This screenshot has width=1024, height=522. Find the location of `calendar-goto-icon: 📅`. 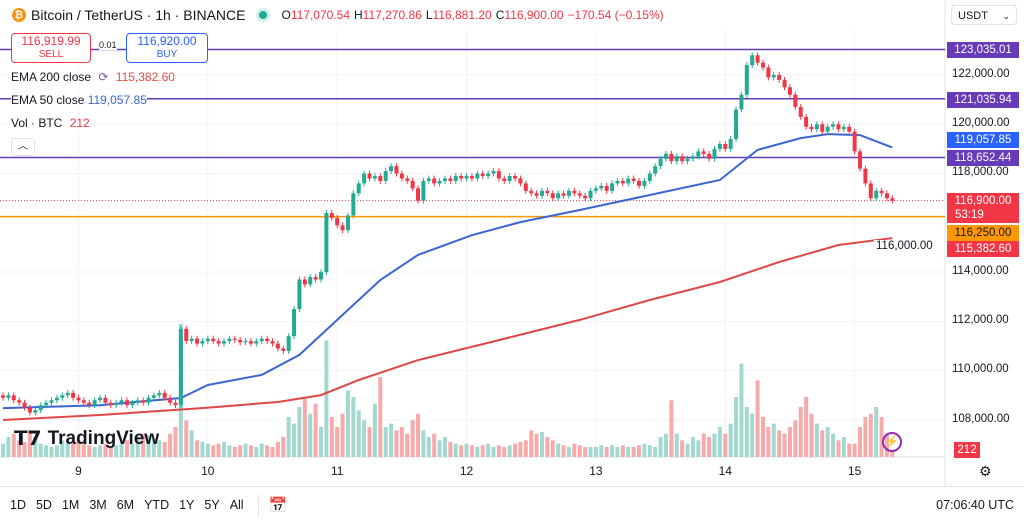

calendar-goto-icon: 📅 is located at coordinates (278, 505).